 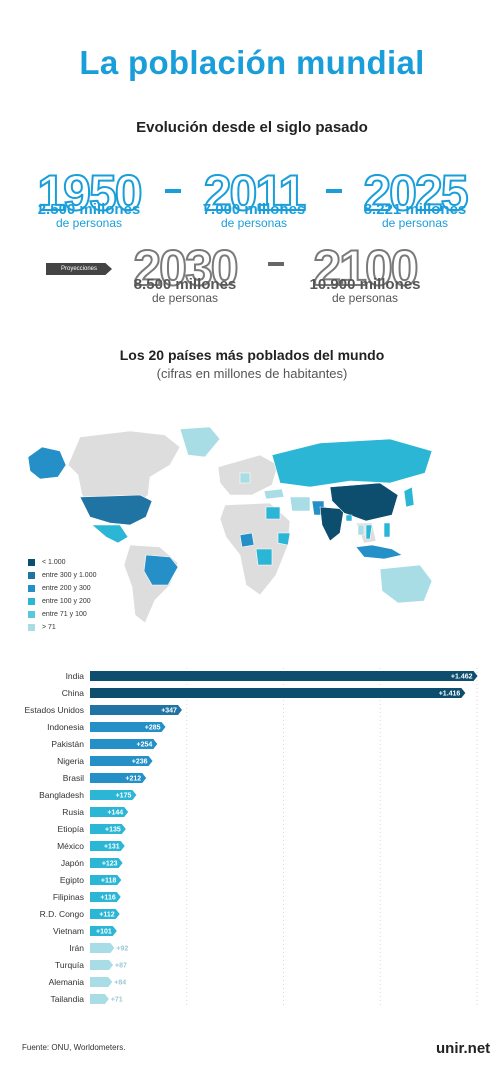 I want to click on timeline-year: 2025, so click(x=415, y=193).